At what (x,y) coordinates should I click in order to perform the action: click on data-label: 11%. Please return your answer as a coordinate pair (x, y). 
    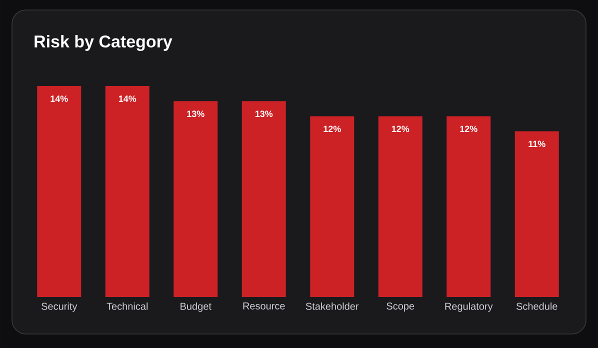
    Looking at the image, I should click on (537, 144).